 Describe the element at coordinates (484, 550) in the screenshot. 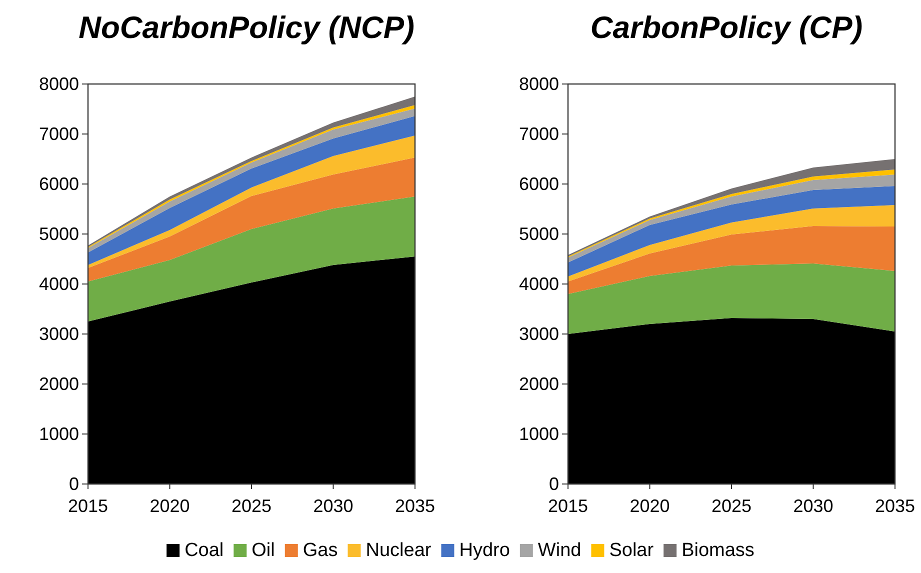

I see `legend-label: Hydro` at that location.